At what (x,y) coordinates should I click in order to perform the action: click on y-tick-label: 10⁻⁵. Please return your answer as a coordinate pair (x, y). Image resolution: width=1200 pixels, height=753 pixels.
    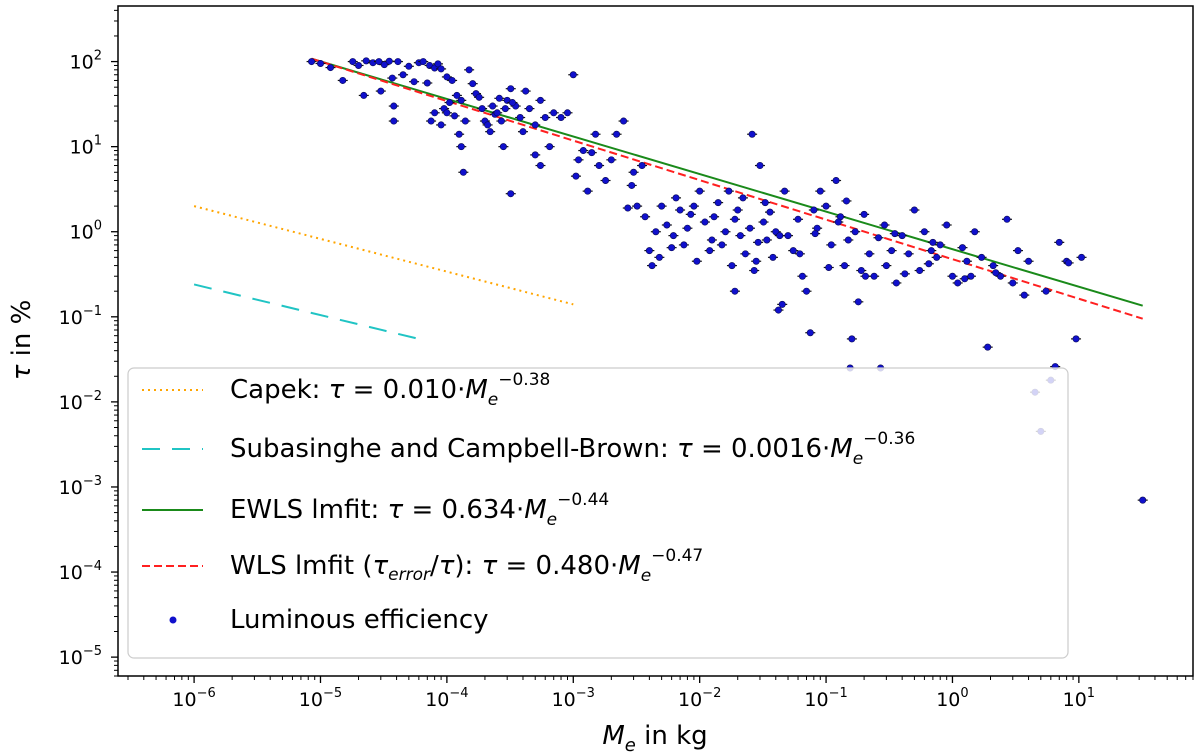
    Looking at the image, I should click on (80, 656).